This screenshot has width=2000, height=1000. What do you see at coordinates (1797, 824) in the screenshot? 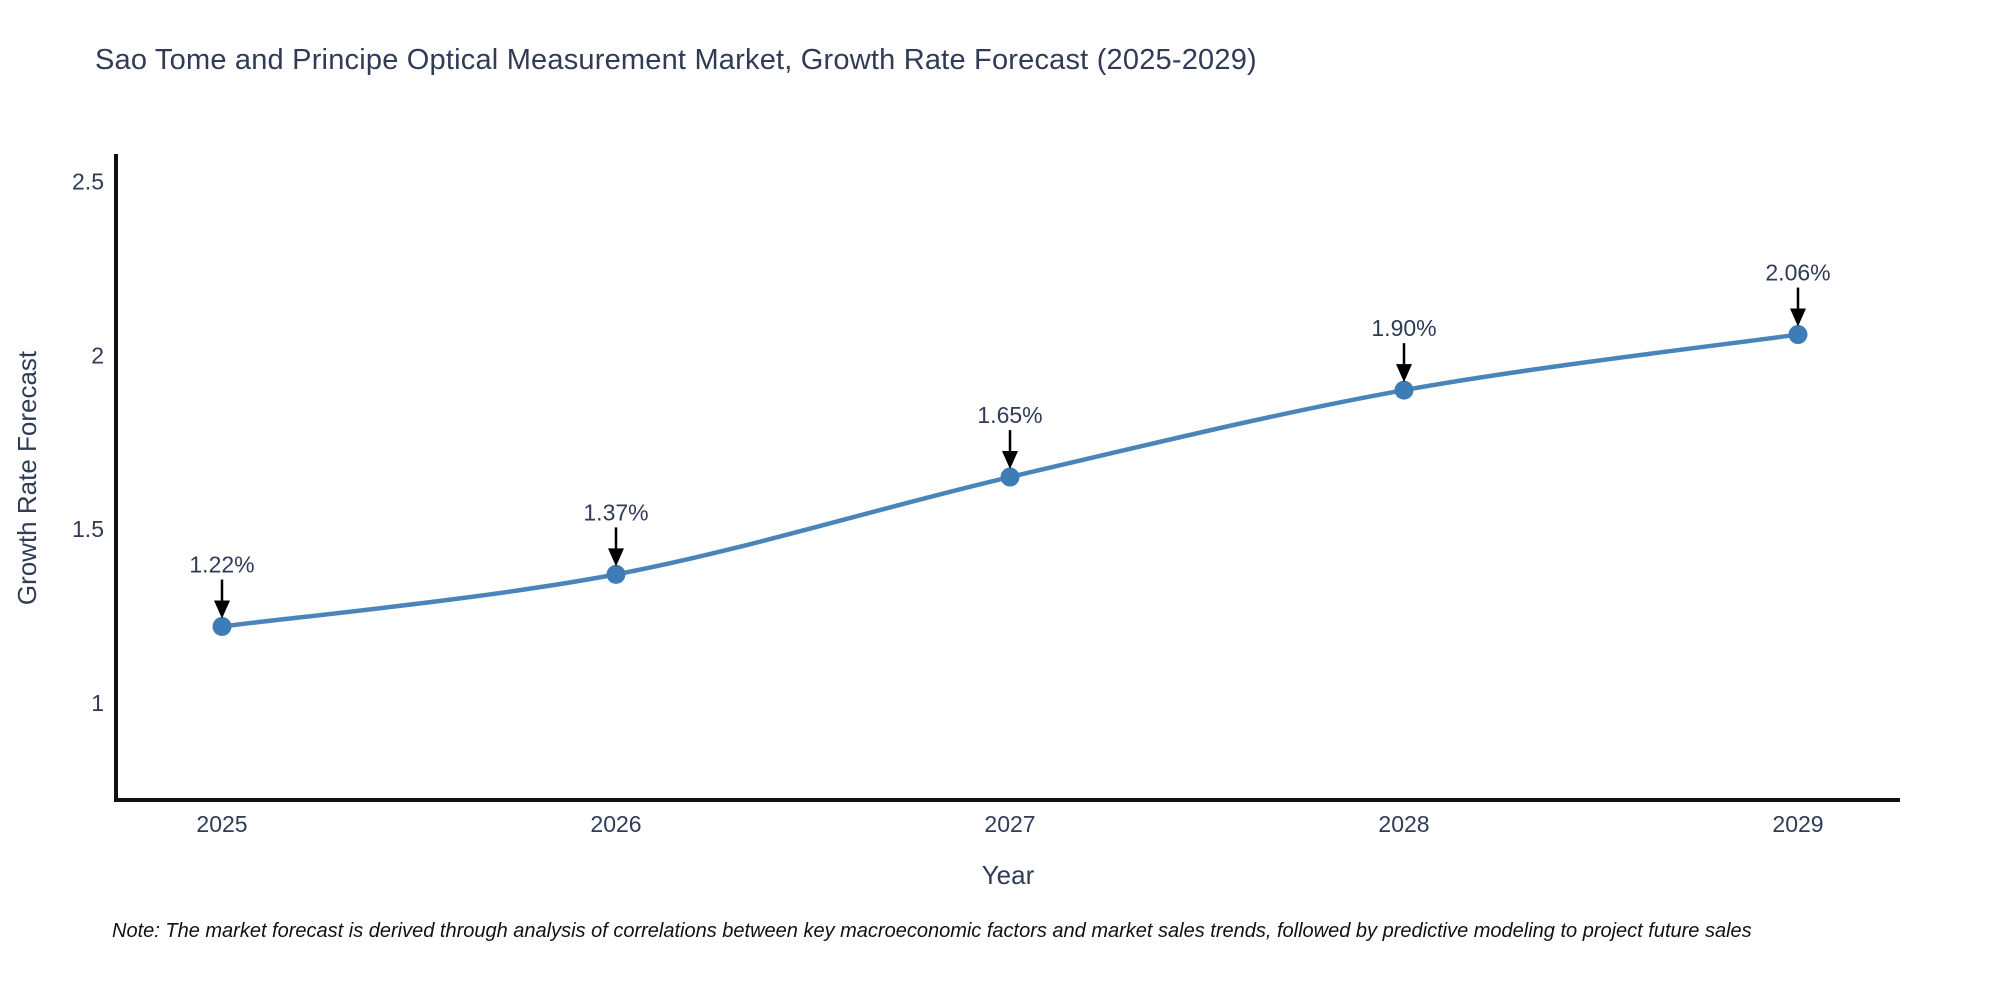
I see `x-tick-label: 2029` at bounding box center [1797, 824].